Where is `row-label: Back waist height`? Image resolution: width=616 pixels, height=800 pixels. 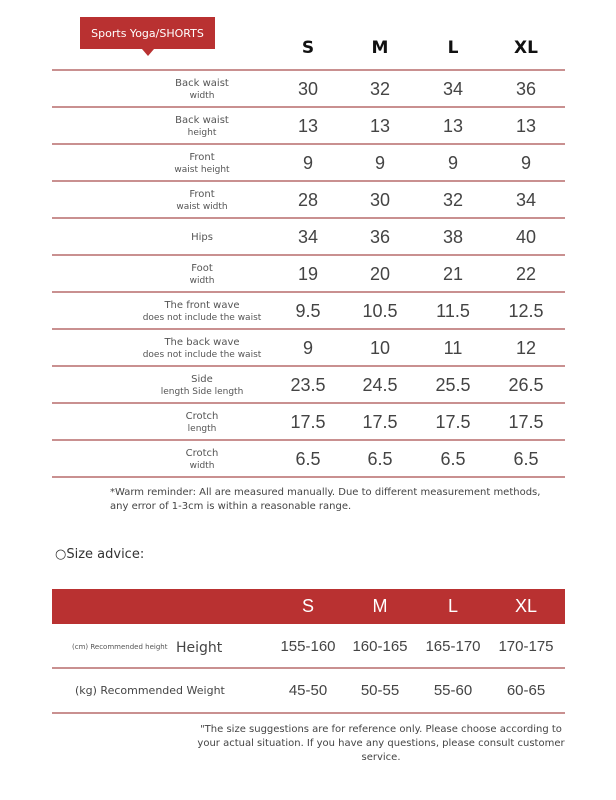 row-label: Back waist height is located at coordinates (202, 126).